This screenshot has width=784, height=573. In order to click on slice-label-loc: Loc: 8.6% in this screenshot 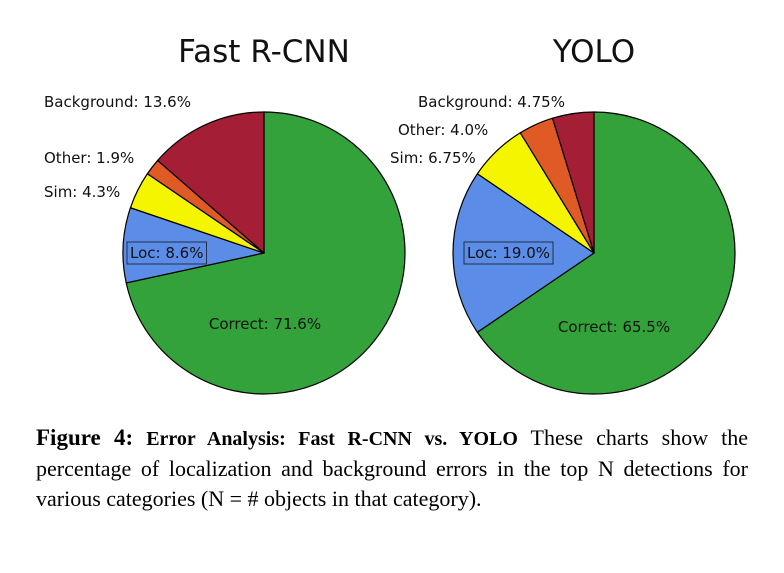, I will do `click(166, 253)`.